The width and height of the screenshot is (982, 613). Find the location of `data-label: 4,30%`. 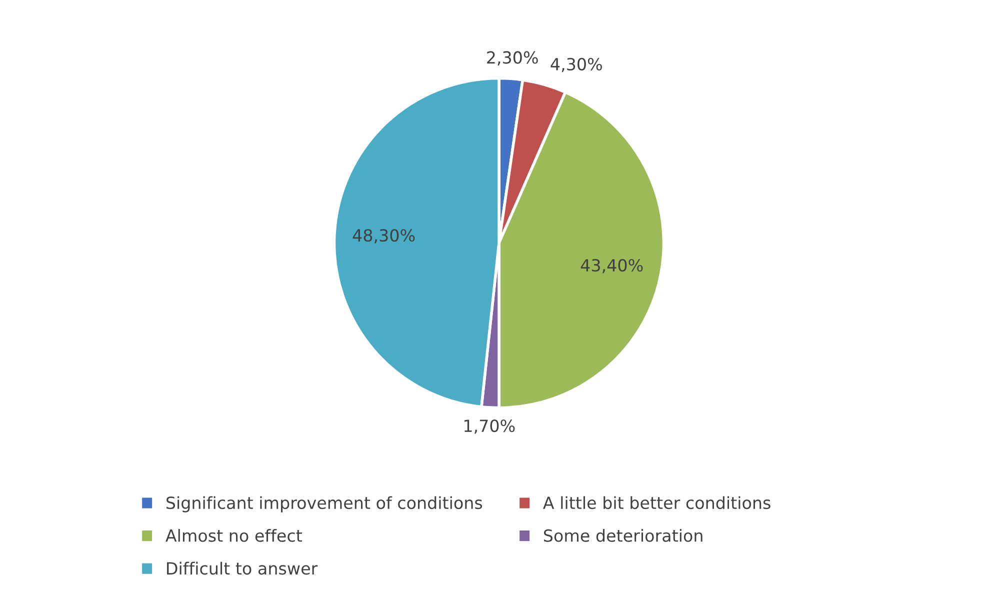

data-label: 4,30% is located at coordinates (576, 65).